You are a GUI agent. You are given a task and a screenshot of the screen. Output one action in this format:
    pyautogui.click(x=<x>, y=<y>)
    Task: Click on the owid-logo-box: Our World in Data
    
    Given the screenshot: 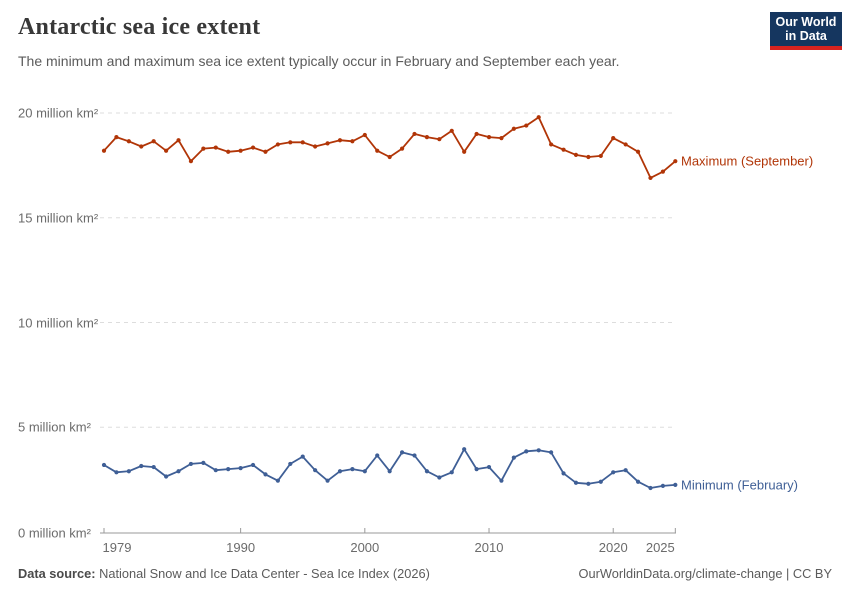 What is the action you would take?
    pyautogui.click(x=806, y=29)
    